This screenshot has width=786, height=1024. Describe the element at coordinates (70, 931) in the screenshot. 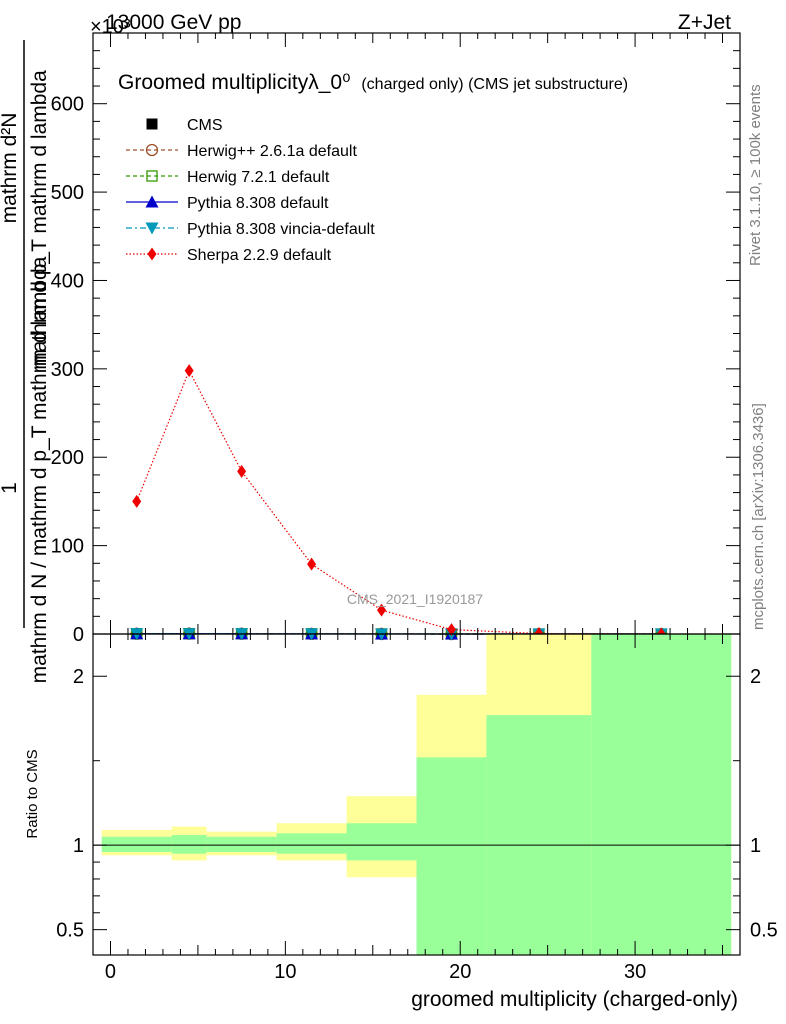

I see `ratio-y-tick-label-0: 0.5` at that location.